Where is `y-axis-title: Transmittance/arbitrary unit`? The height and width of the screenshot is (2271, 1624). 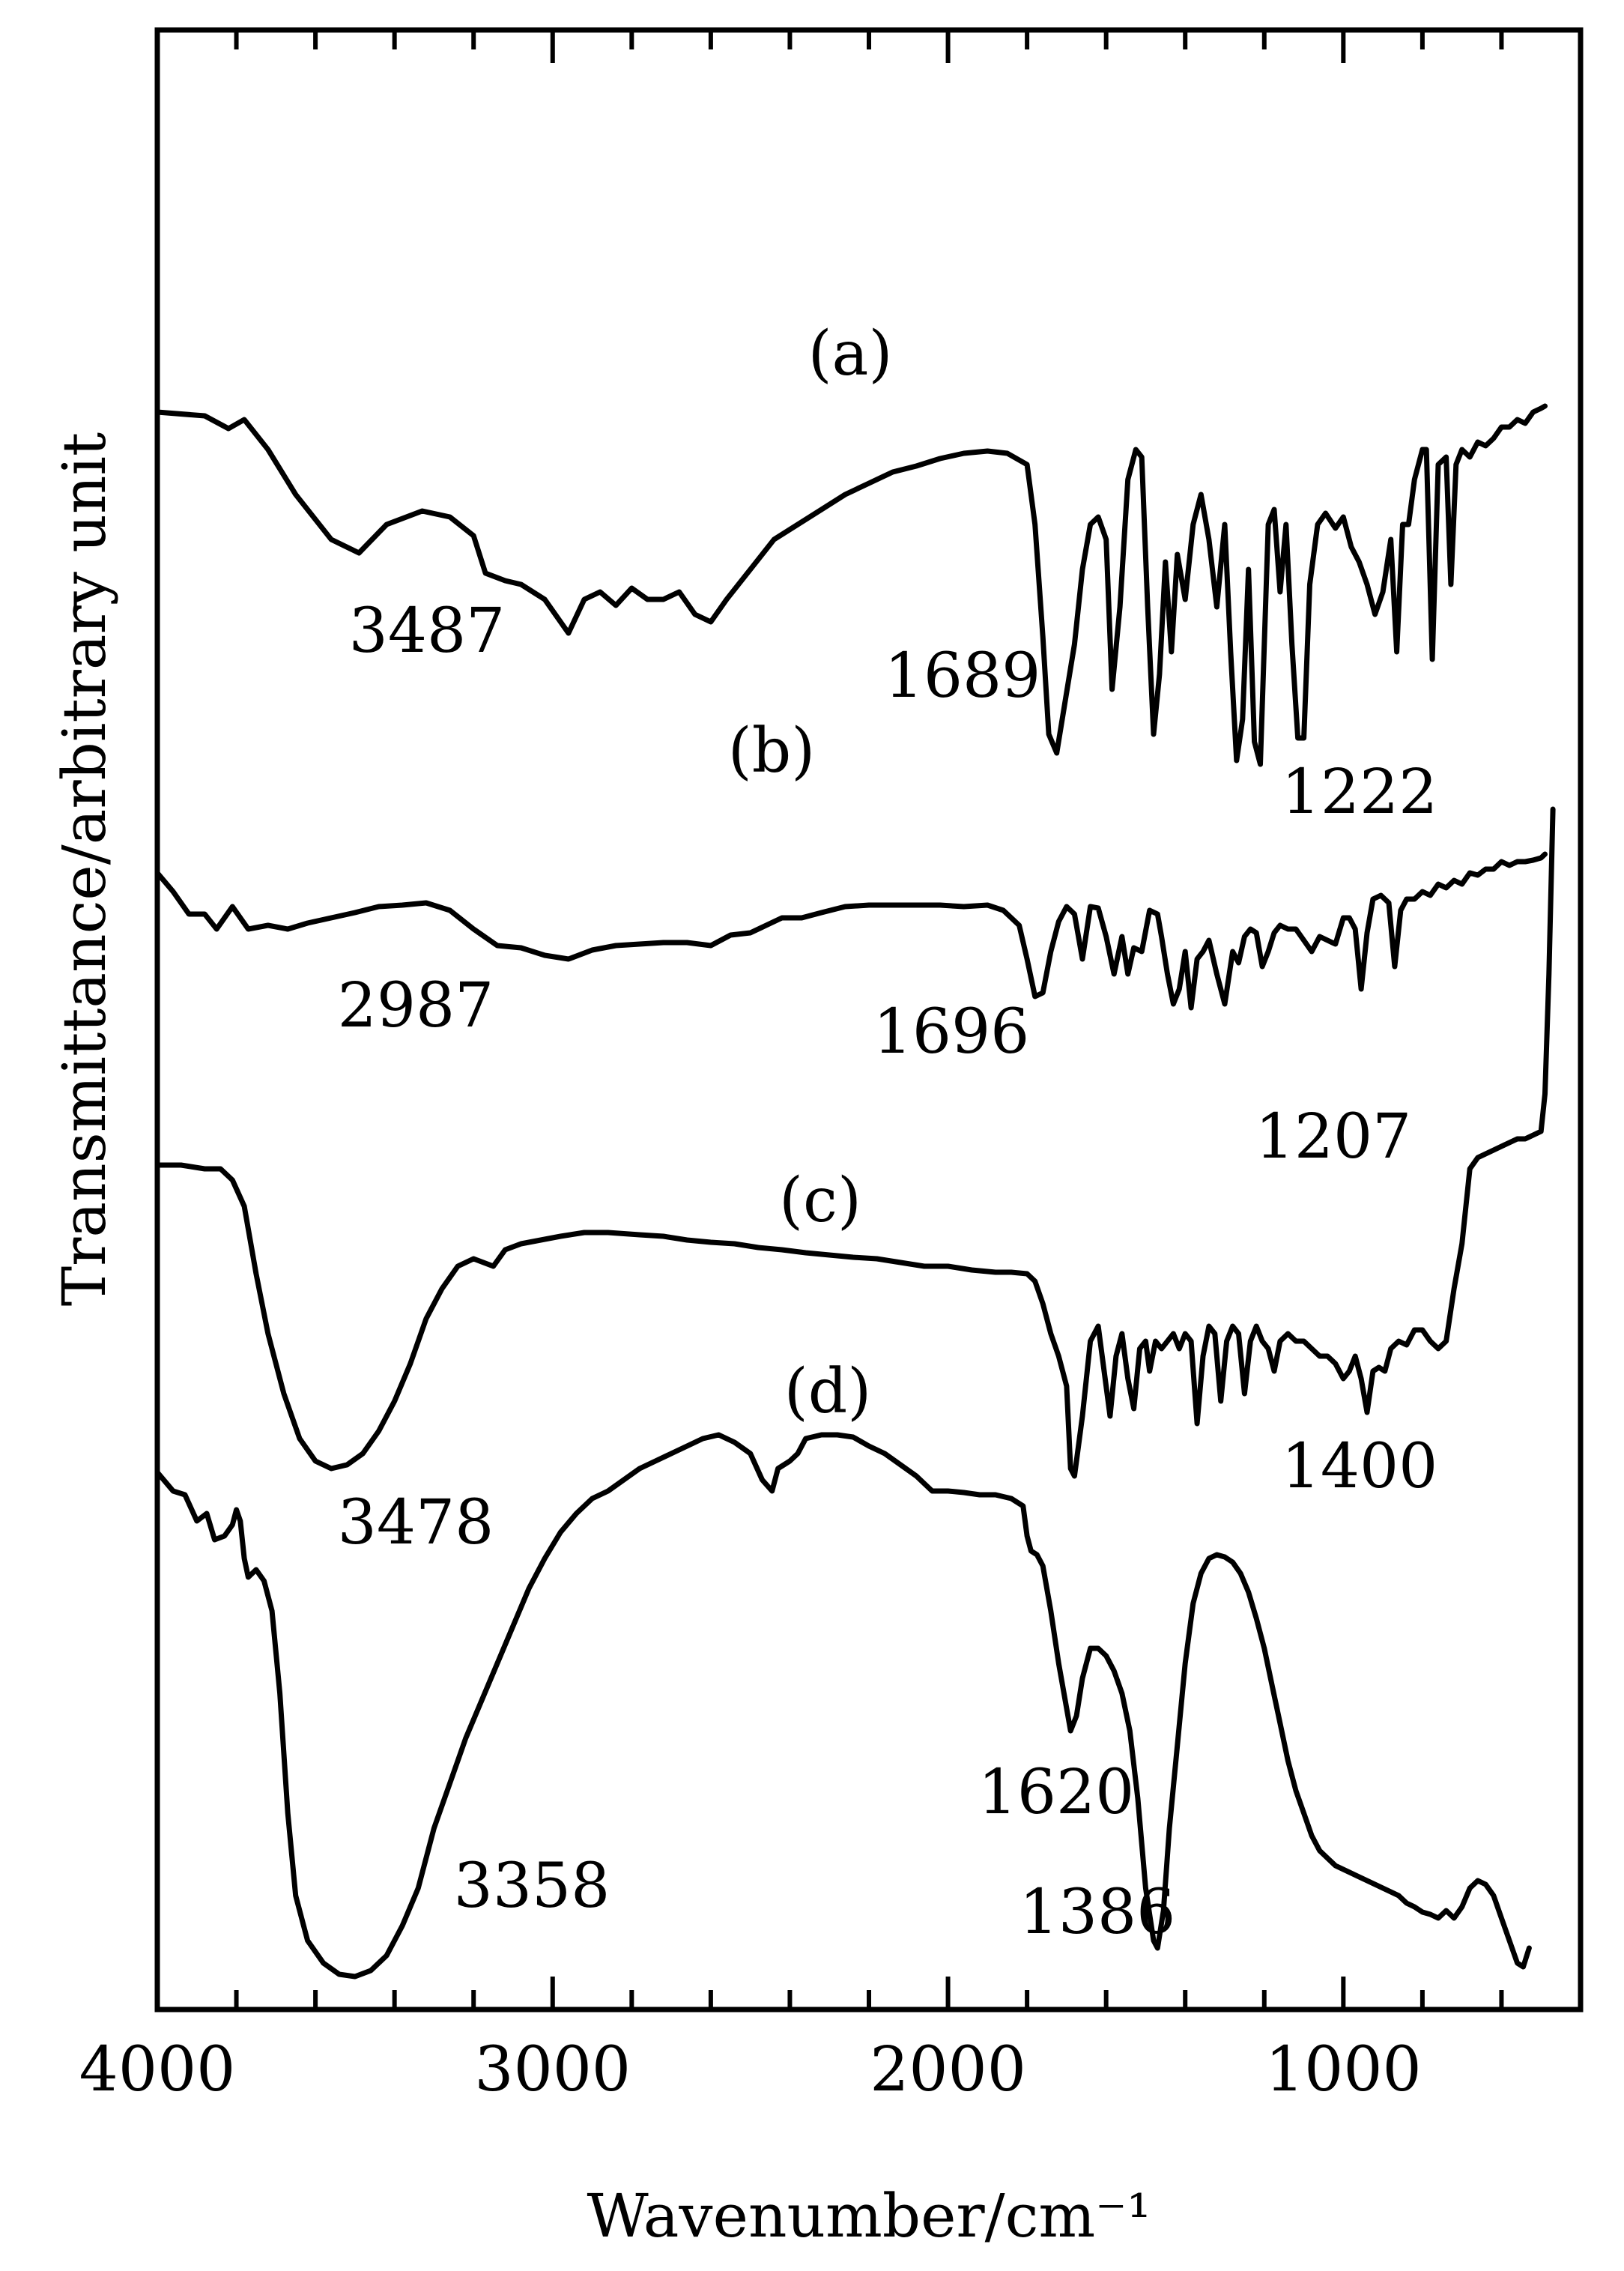 y-axis-title: Transmittance/arbitrary unit is located at coordinates (84, 869).